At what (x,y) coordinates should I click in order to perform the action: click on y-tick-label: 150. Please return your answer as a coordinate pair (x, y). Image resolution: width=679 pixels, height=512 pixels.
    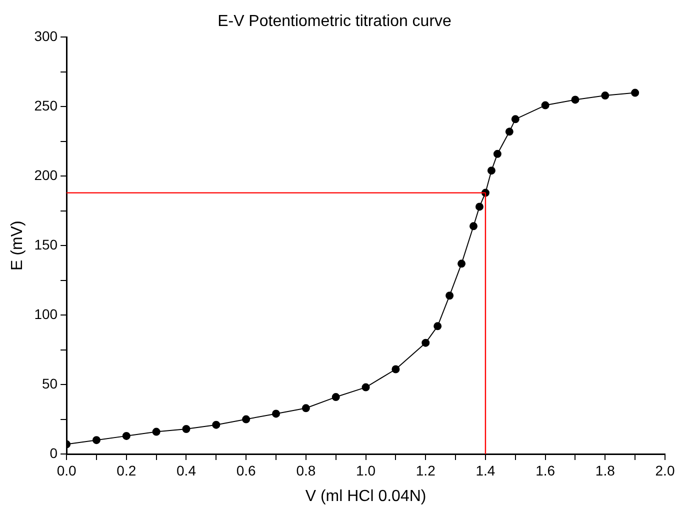
    Looking at the image, I should click on (46, 244).